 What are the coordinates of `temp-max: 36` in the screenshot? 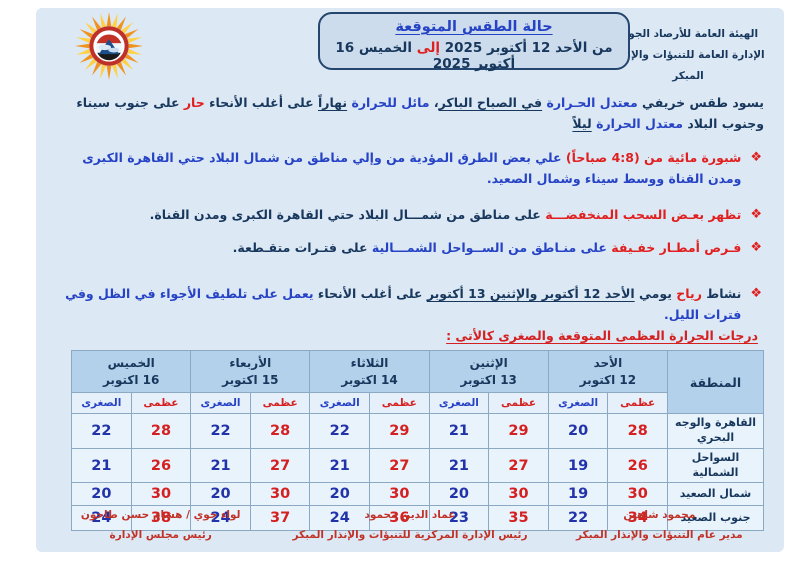 It's located at (399, 518).